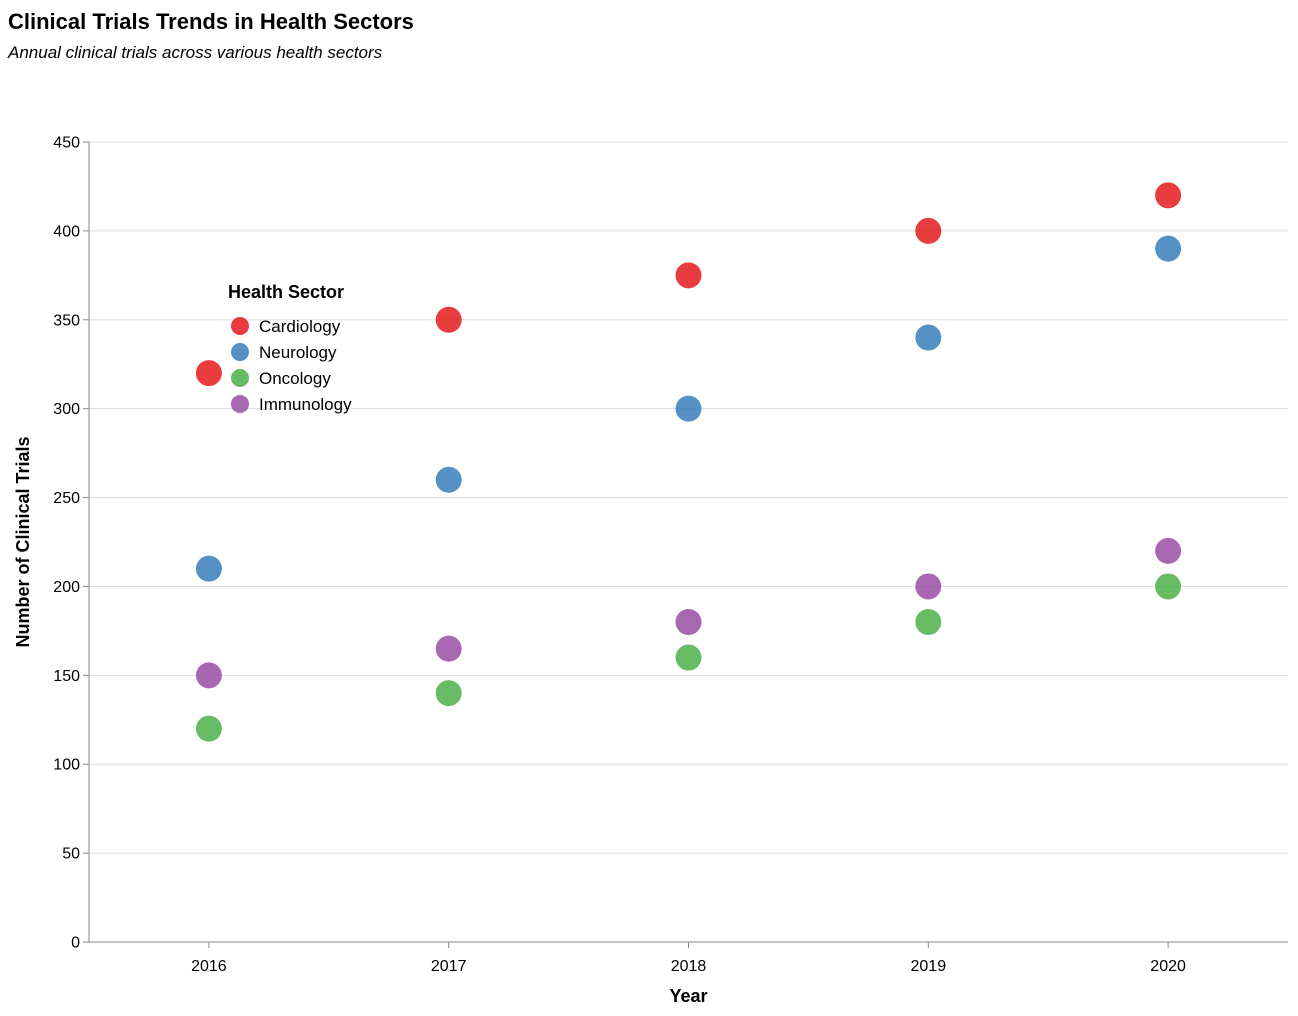 This screenshot has height=1016, width=1298. I want to click on y-tick-label: 100, so click(66, 765).